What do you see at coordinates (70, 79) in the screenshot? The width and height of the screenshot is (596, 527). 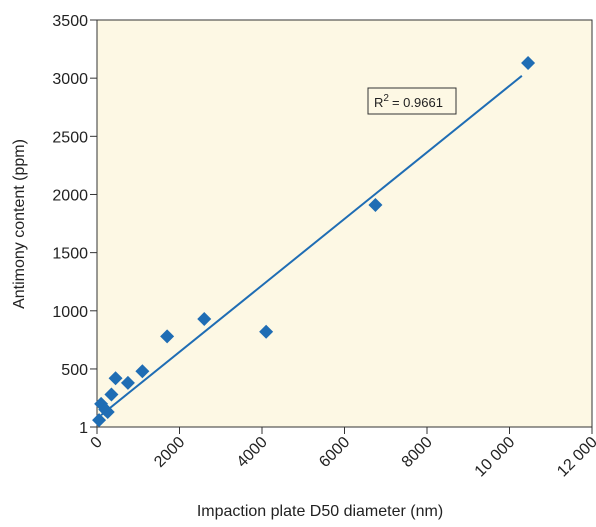 I see `y-tick-label: 3000` at bounding box center [70, 79].